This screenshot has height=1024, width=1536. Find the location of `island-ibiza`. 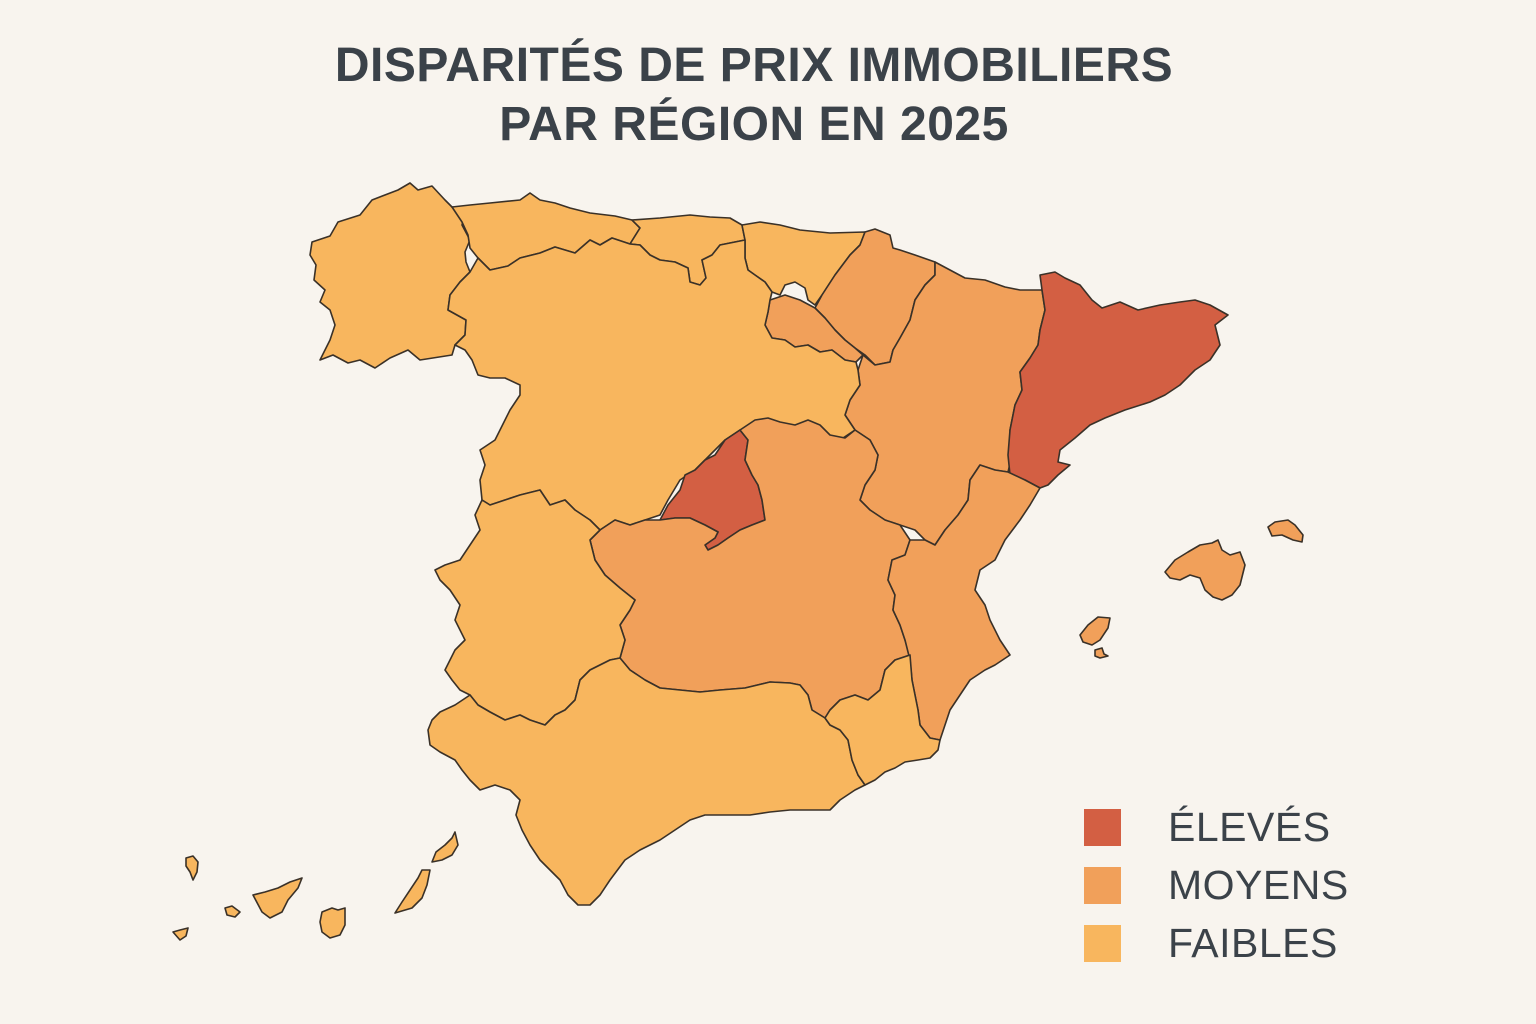

island-ibiza is located at coordinates (1095, 631).